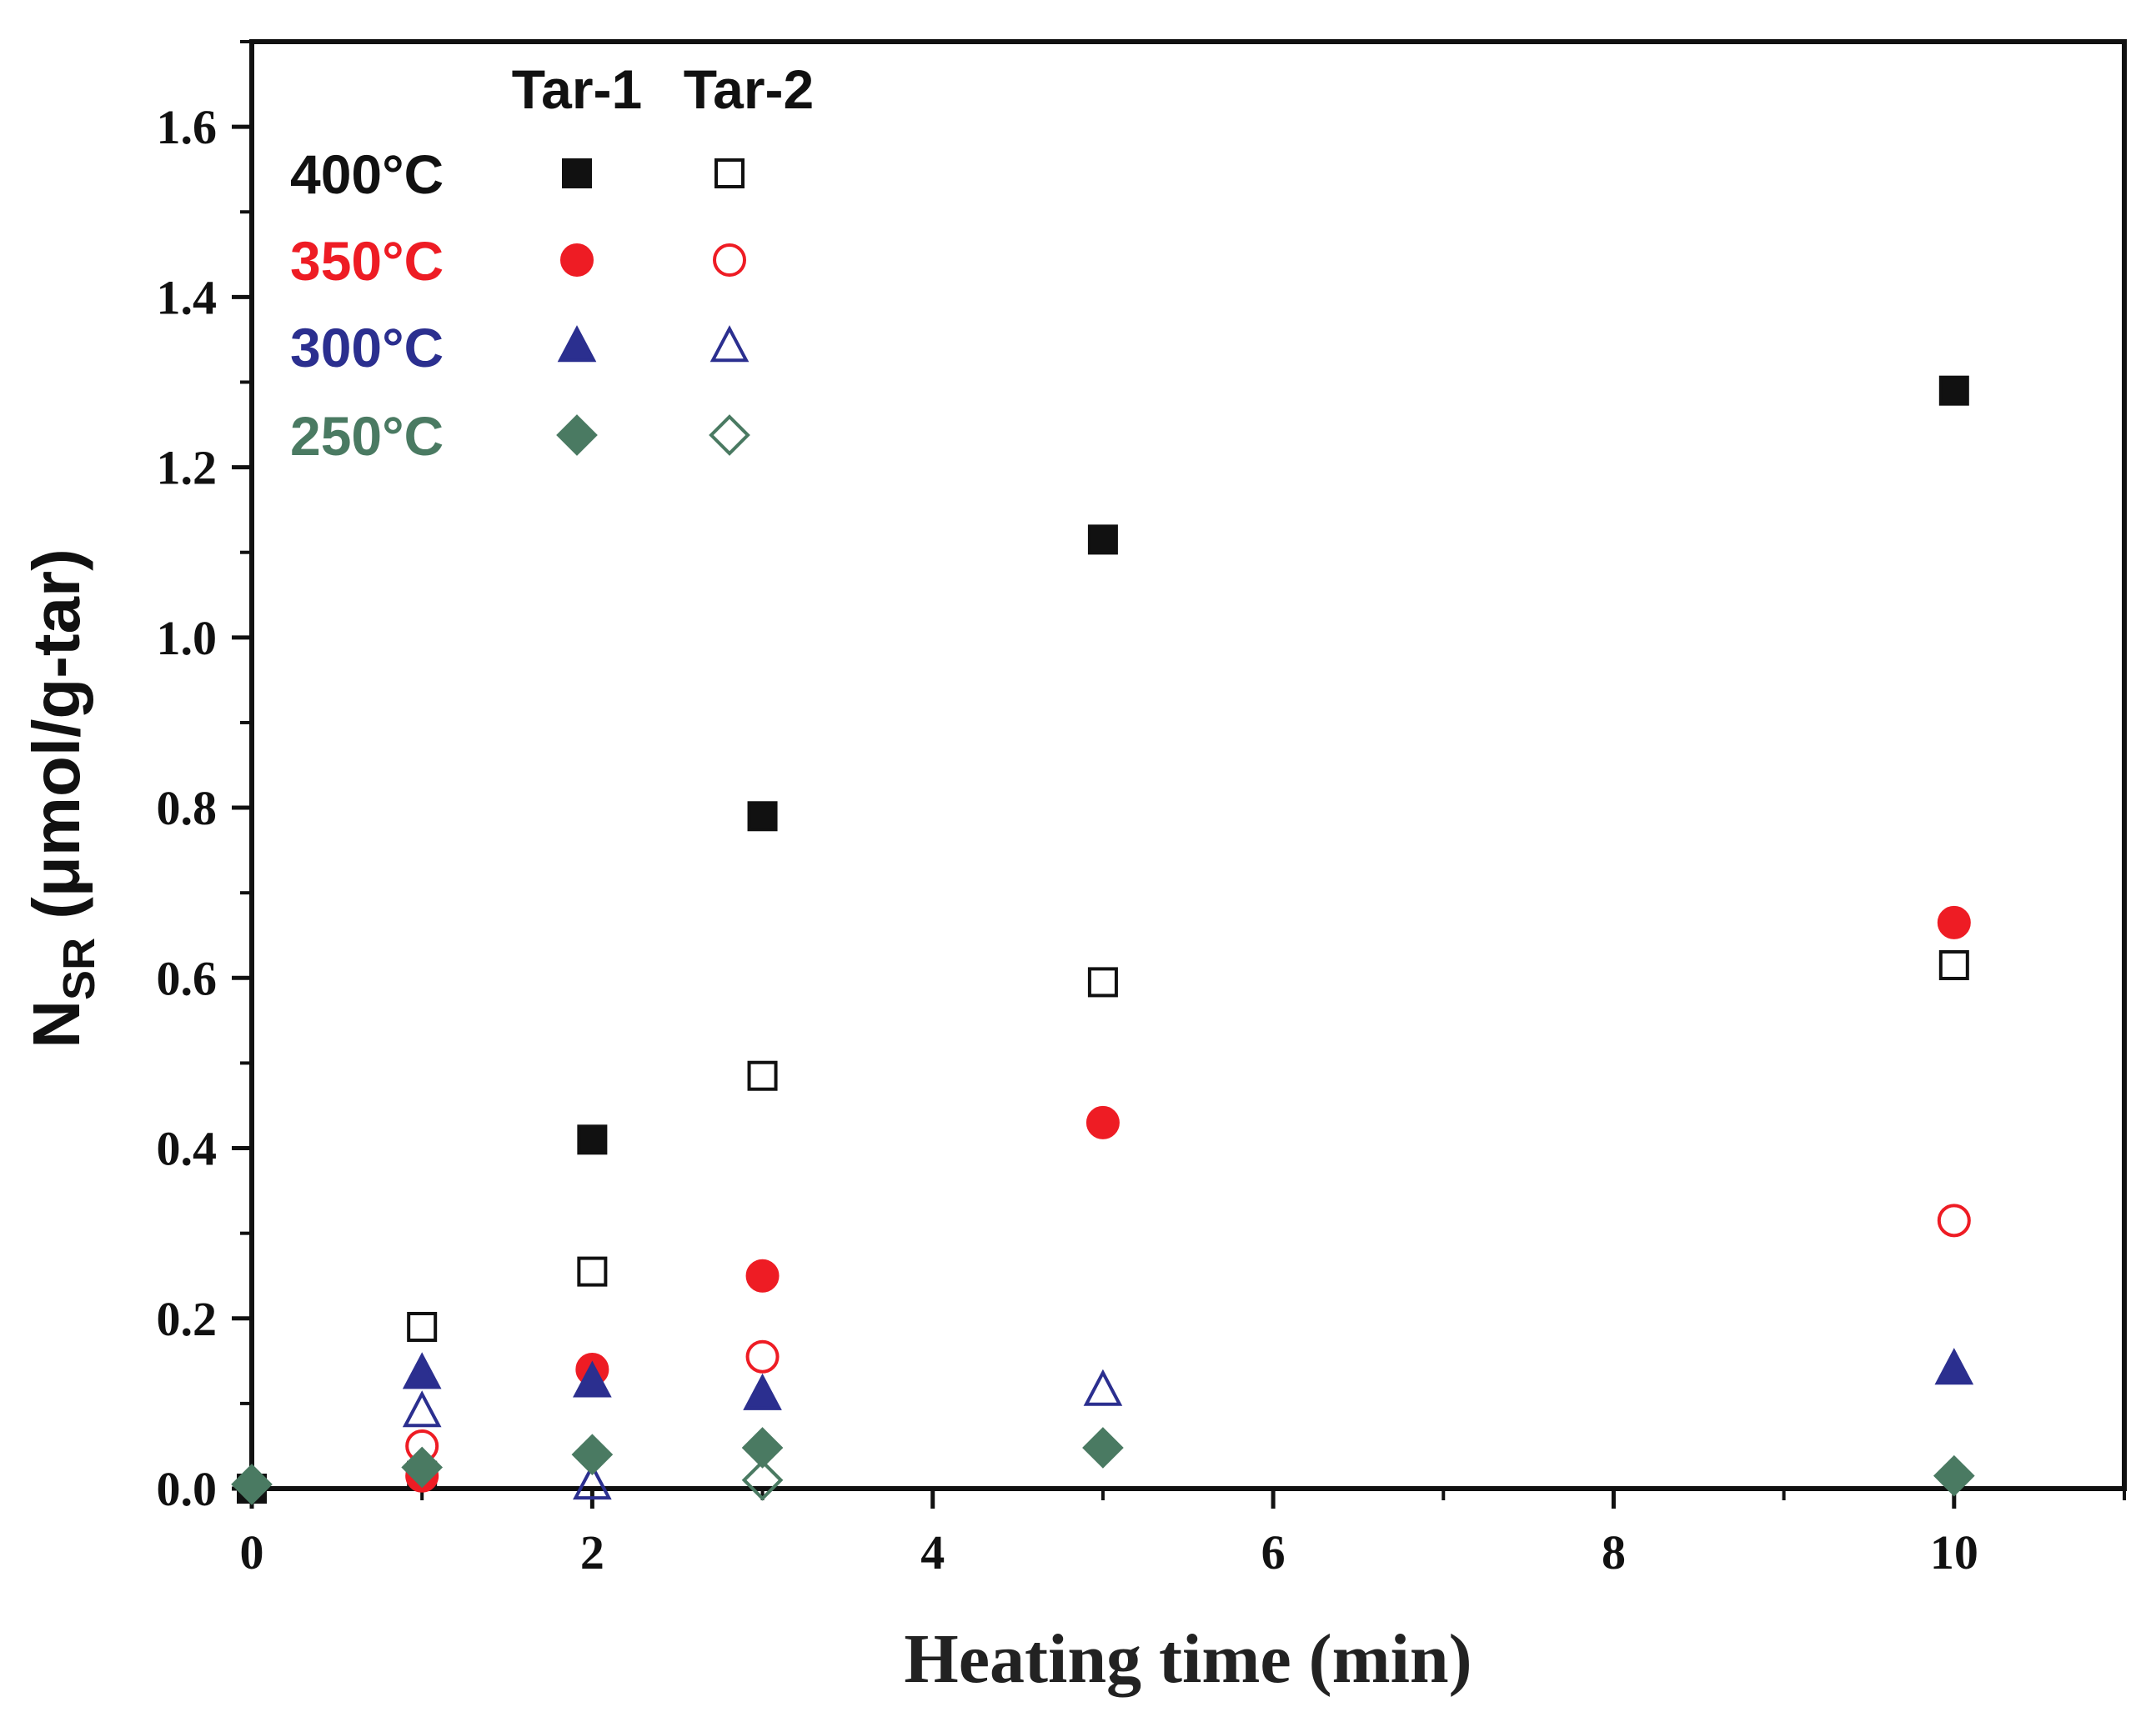 This screenshot has height=1722, width=2156. I want to click on x-tick-label: 2, so click(592, 1552).